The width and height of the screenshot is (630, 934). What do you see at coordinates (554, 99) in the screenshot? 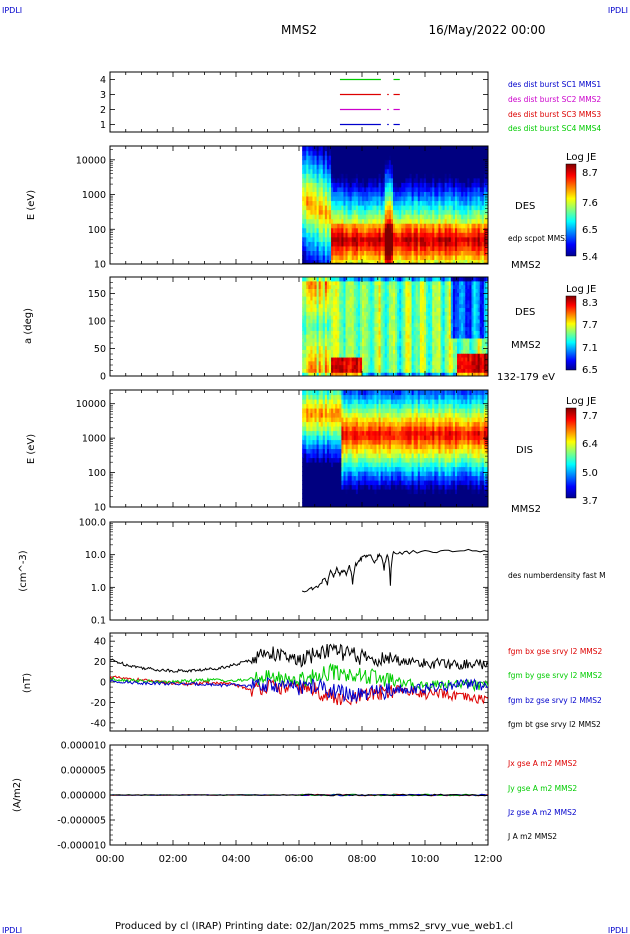
I see `legend-burst-sc2: des dist burst SC2 MMS2` at bounding box center [554, 99].